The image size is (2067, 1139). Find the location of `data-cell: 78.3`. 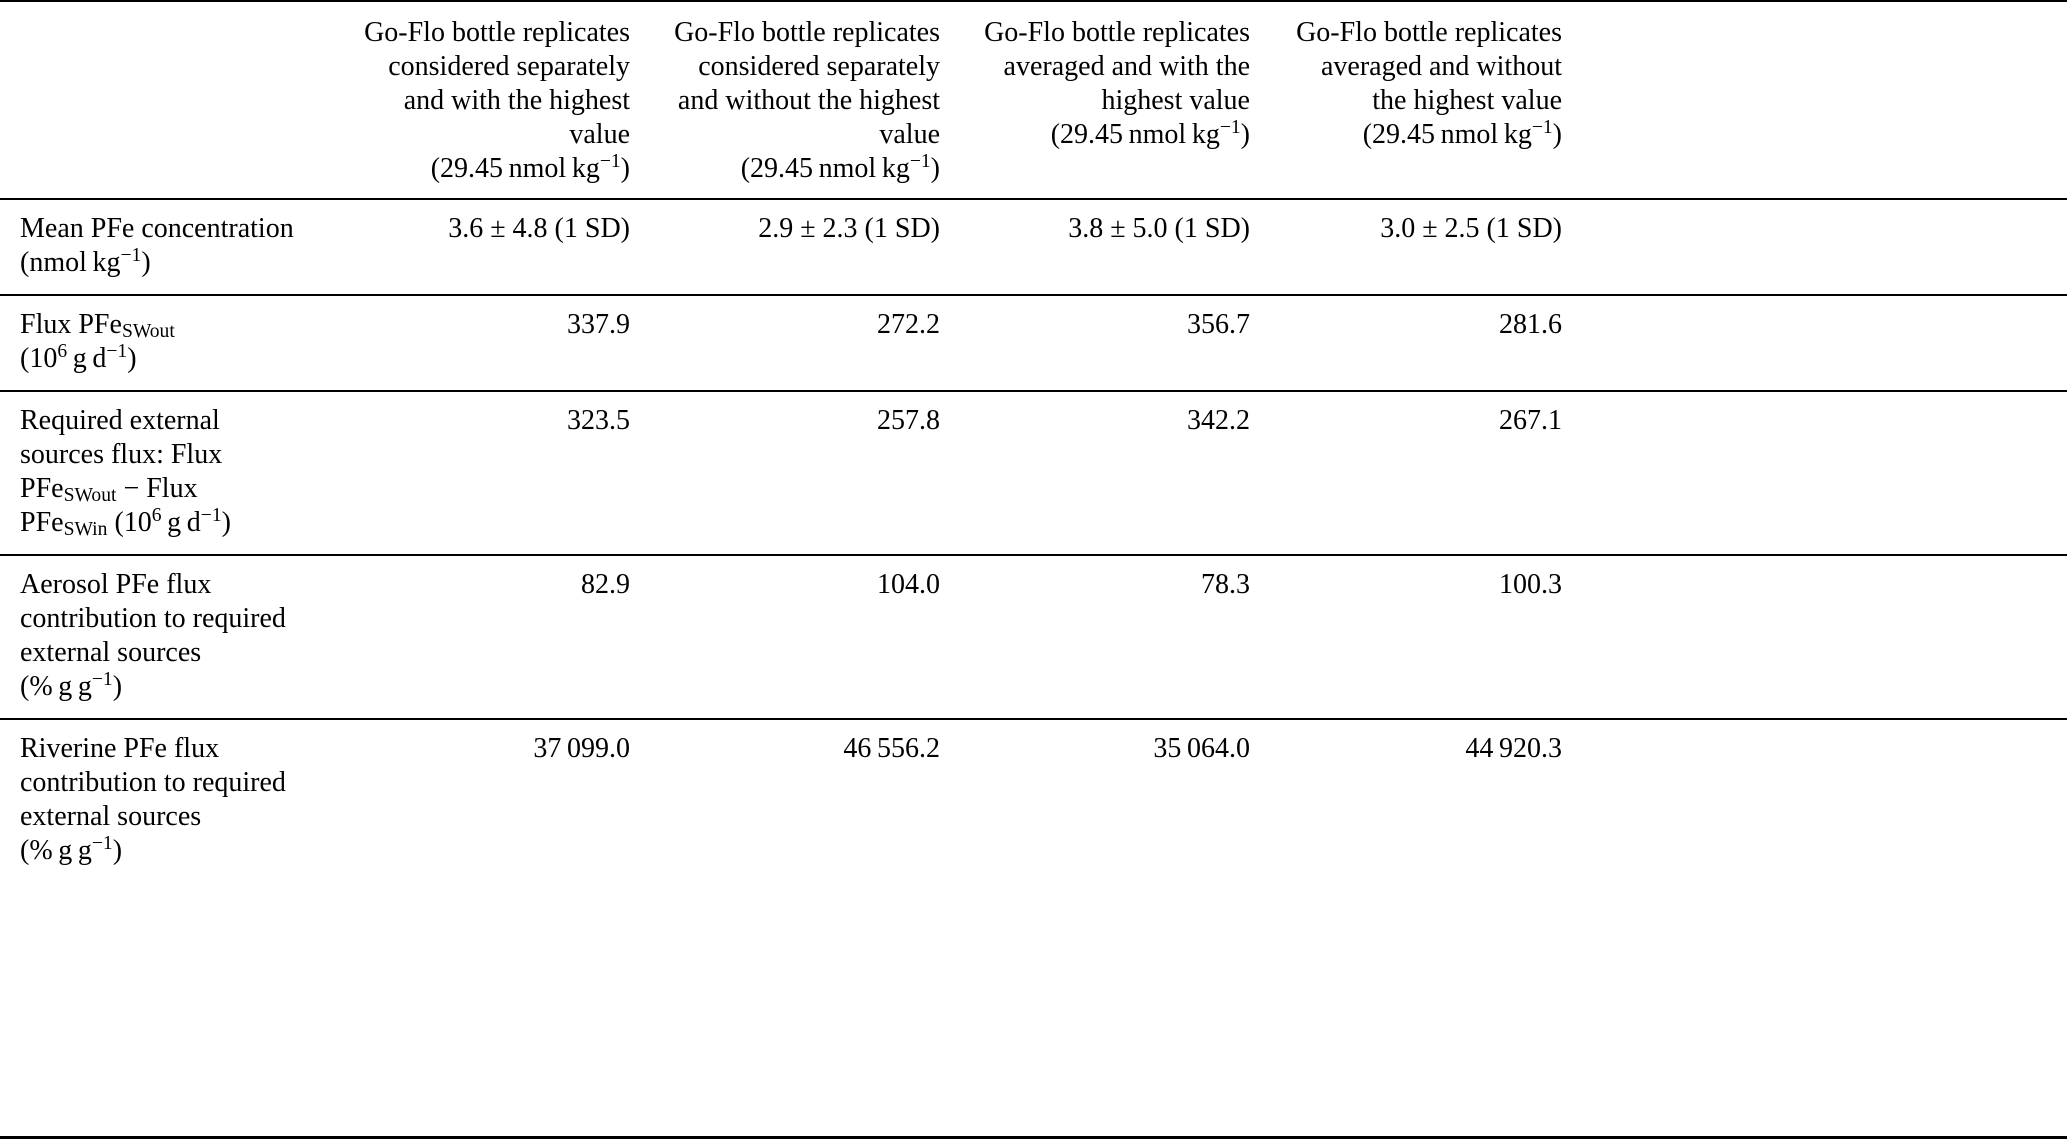

data-cell: 78.3 is located at coordinates (1225, 584).